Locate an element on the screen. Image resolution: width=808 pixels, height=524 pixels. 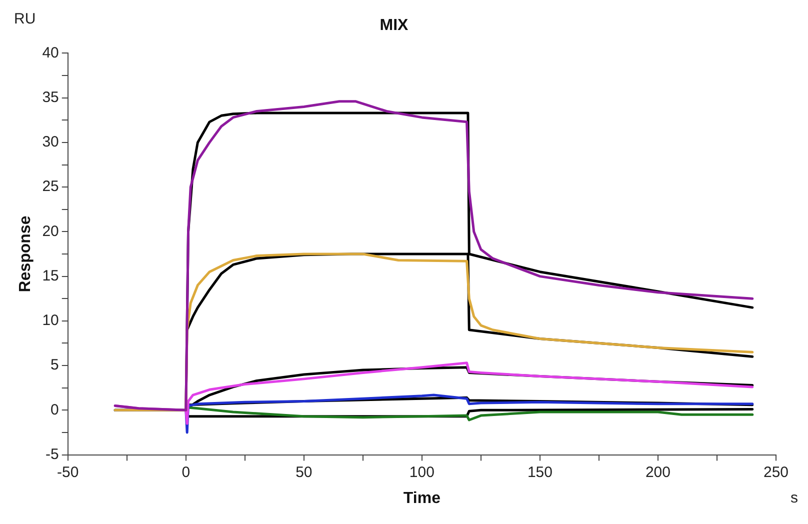
x-tick-label: 150 is located at coordinates (539, 472).